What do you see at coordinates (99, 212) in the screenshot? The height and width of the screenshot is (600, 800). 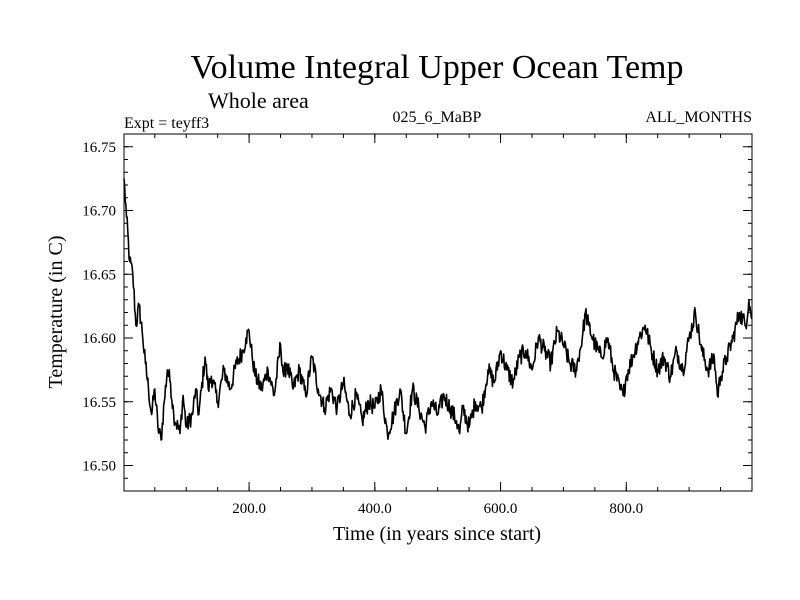 I see `y-tick-label: 16.70` at bounding box center [99, 212].